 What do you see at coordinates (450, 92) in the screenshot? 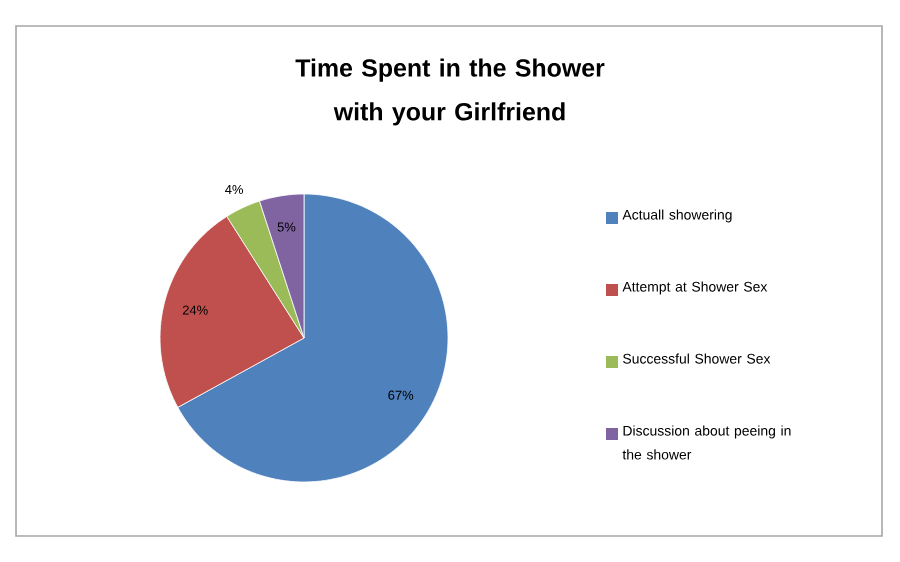
I see `chart-title: Time Spent in the Shower with your Girlfriend` at bounding box center [450, 92].